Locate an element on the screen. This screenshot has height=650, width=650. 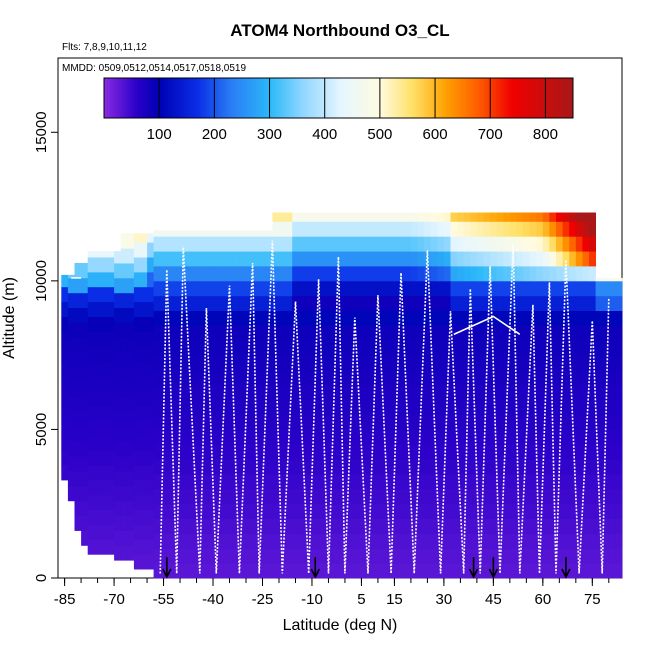
heatmap-cell-1904 is located at coordinates (586, 392).